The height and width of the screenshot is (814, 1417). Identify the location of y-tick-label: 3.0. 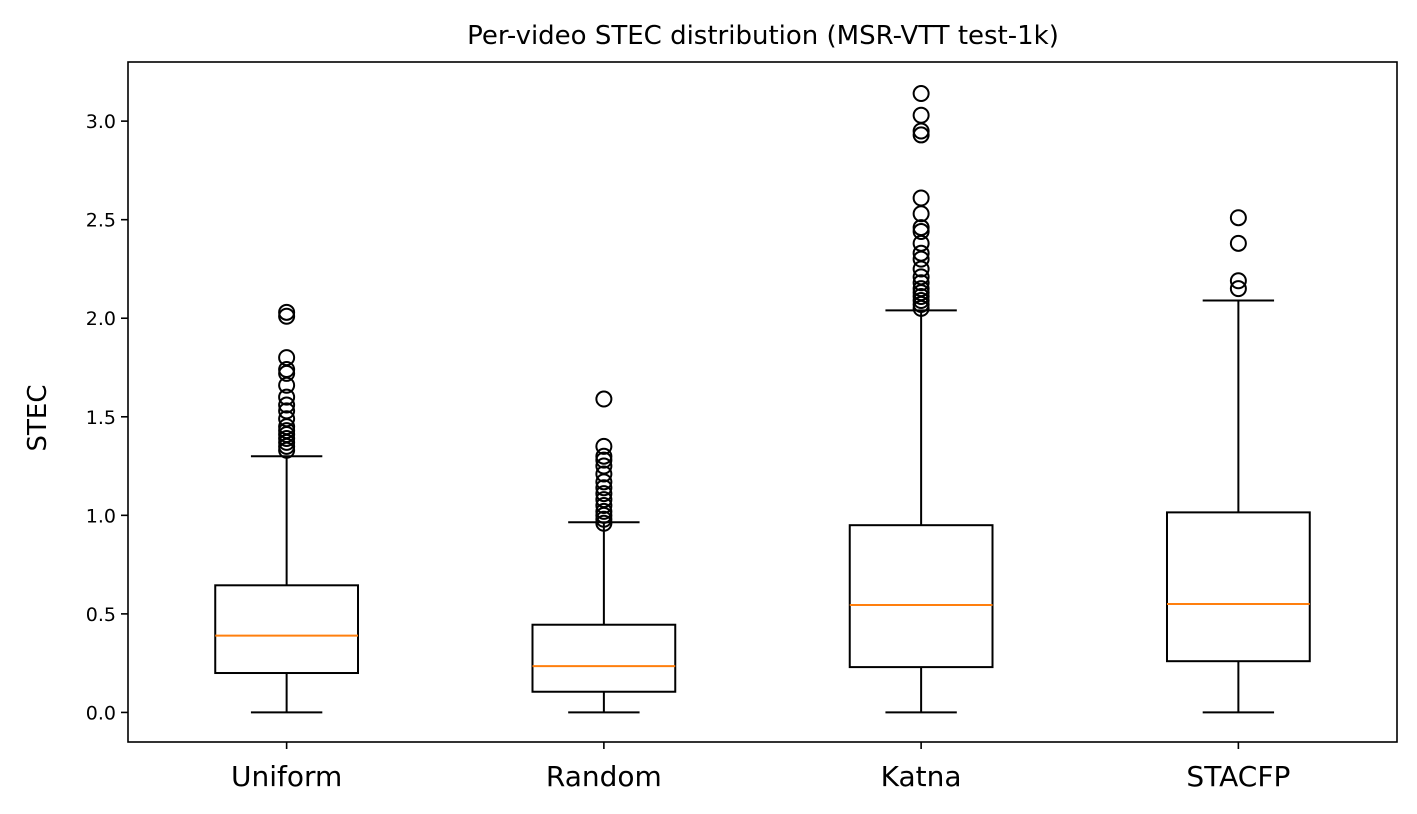
(101, 122).